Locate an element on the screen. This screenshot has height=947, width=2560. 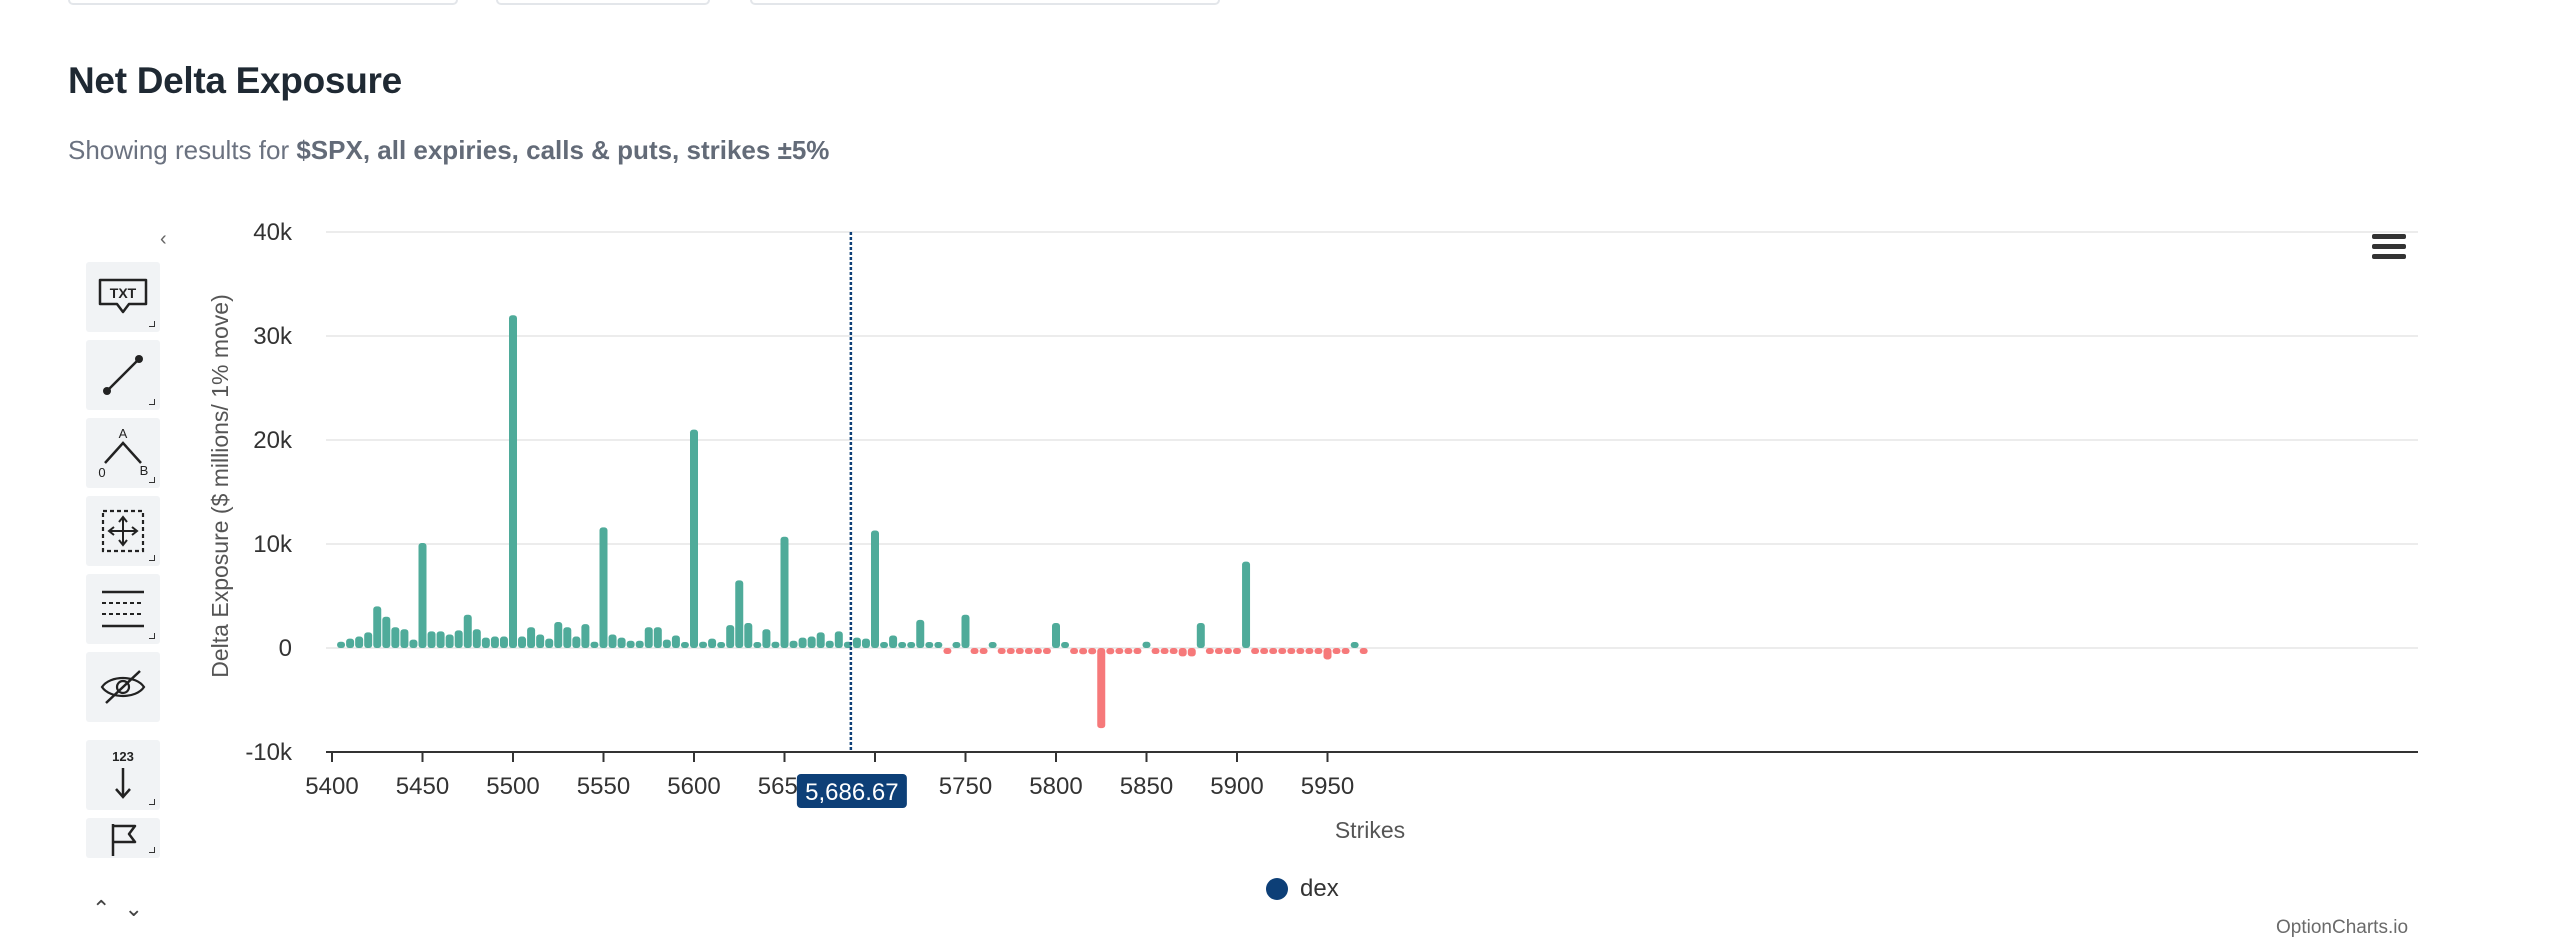
text-annotation-button: TXT is located at coordinates (123, 297).